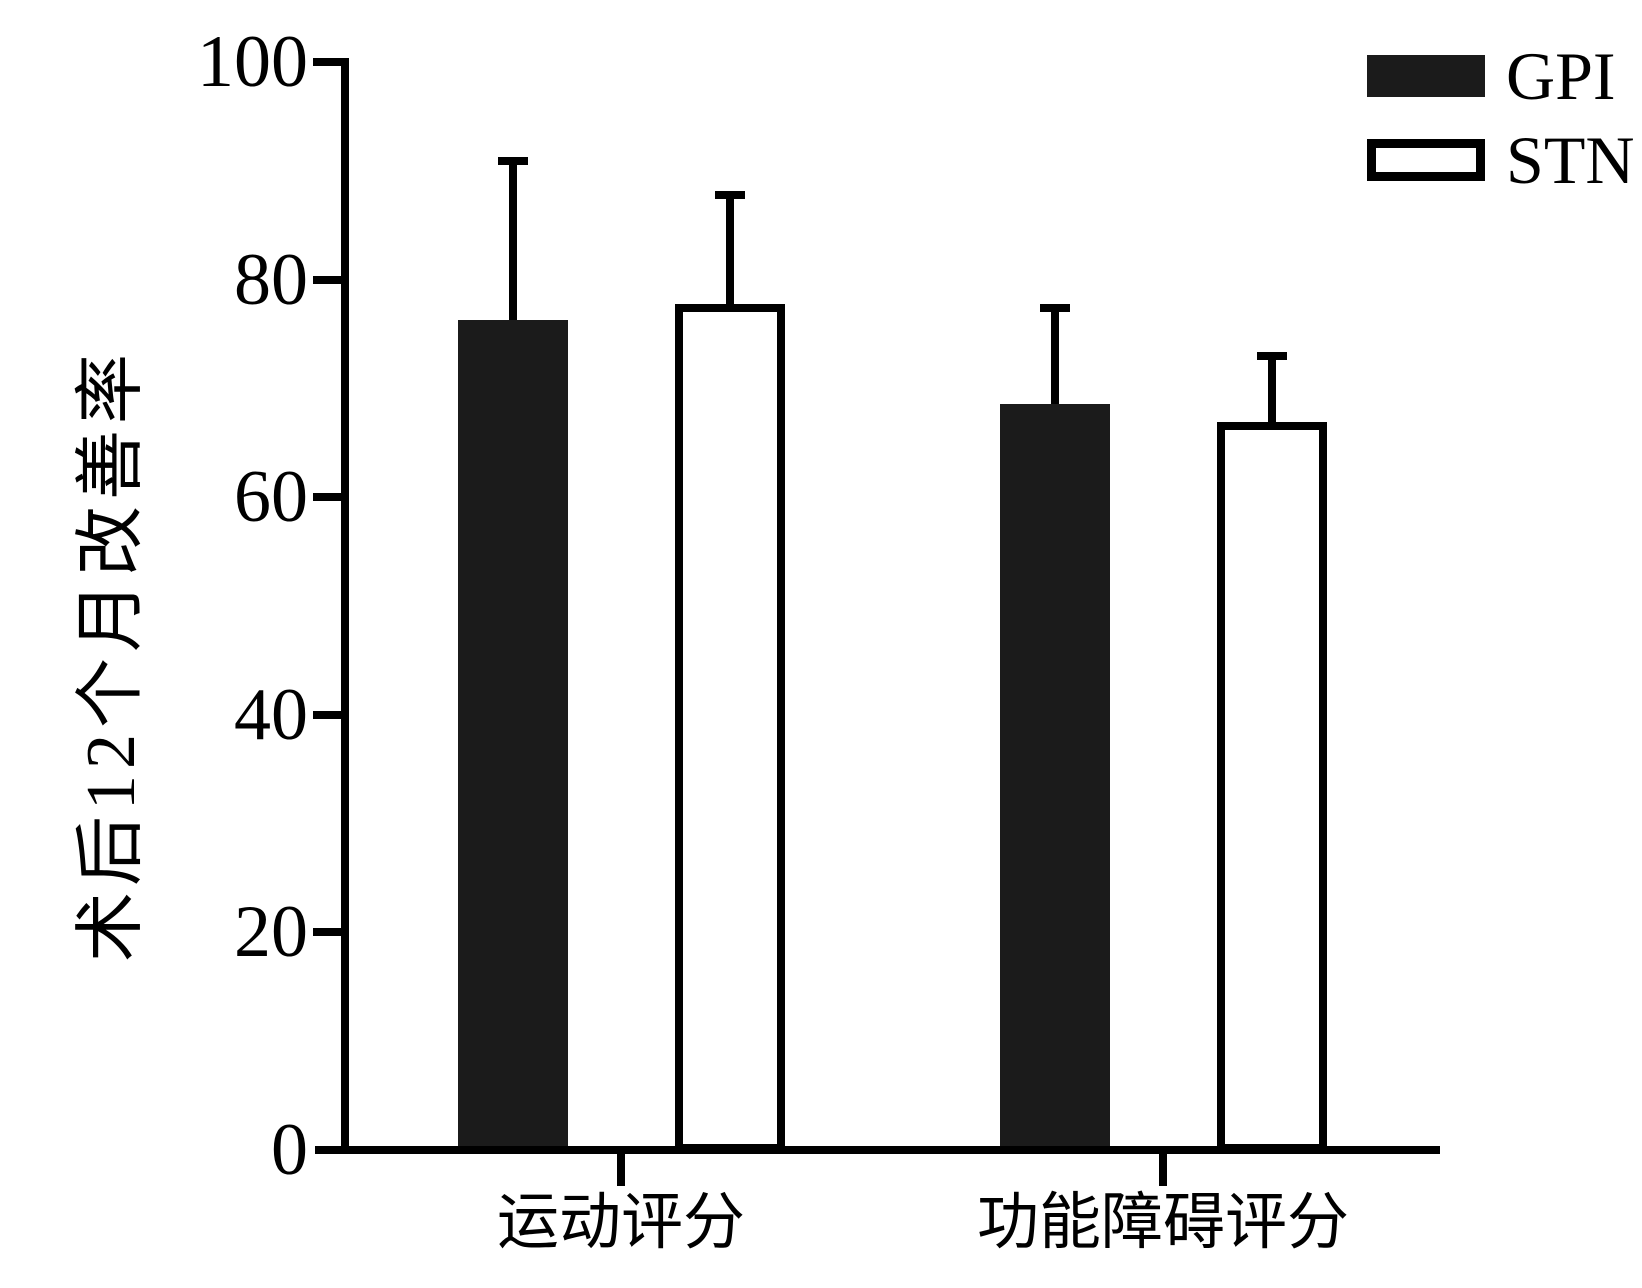  What do you see at coordinates (252, 62) in the screenshot?
I see `y-tick-label-100: 100` at bounding box center [252, 62].